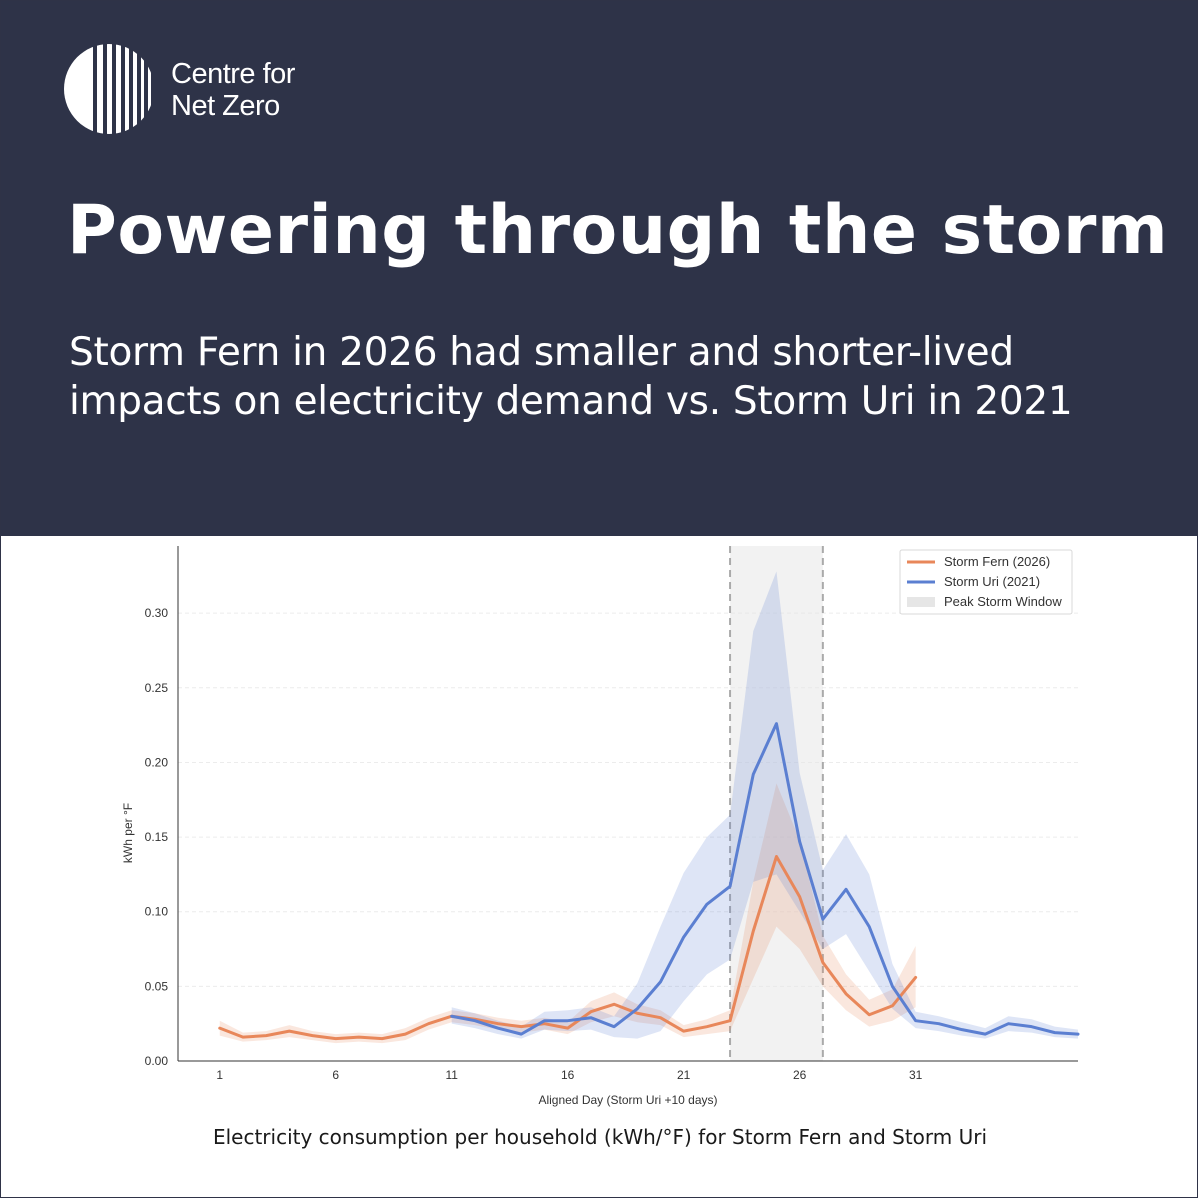 Image resolution: width=1200 pixels, height=1200 pixels. I want to click on x-tick-label: 31, so click(916, 1075).